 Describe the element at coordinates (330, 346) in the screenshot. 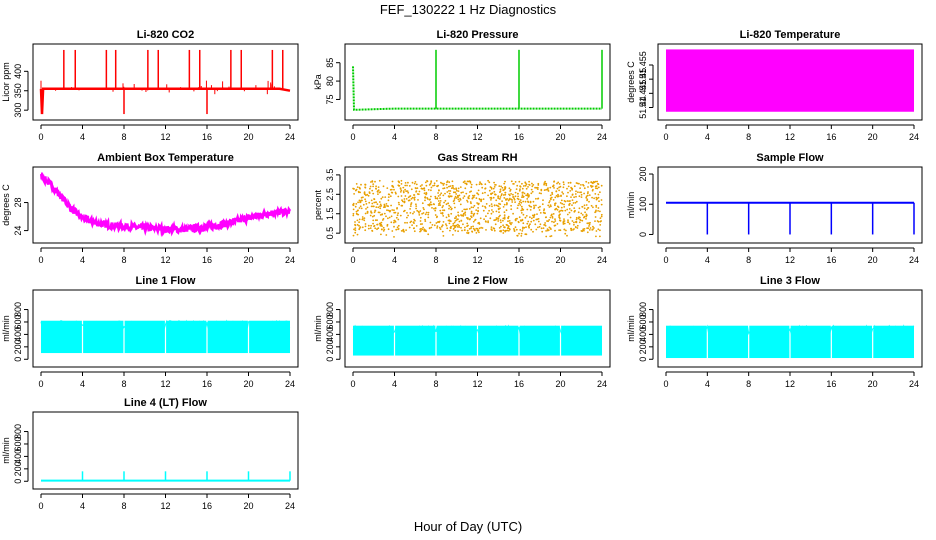

I see `y-tick-label: 200` at that location.